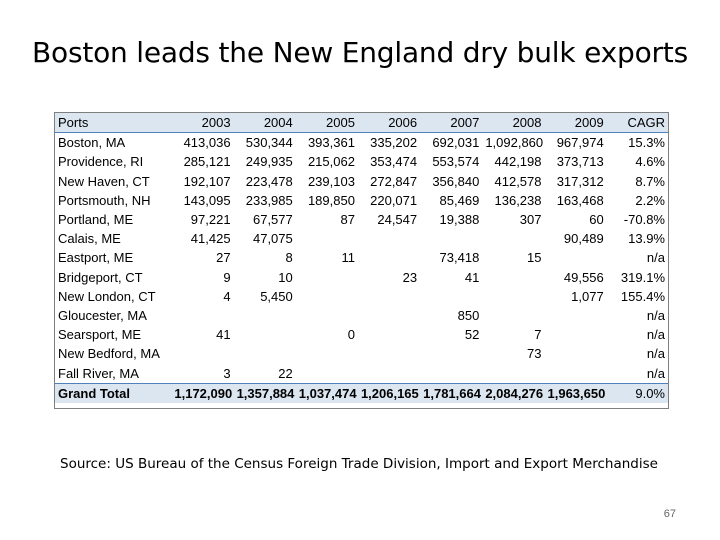  Describe the element at coordinates (269, 181) in the screenshot. I see `value-cell: 223,478` at that location.